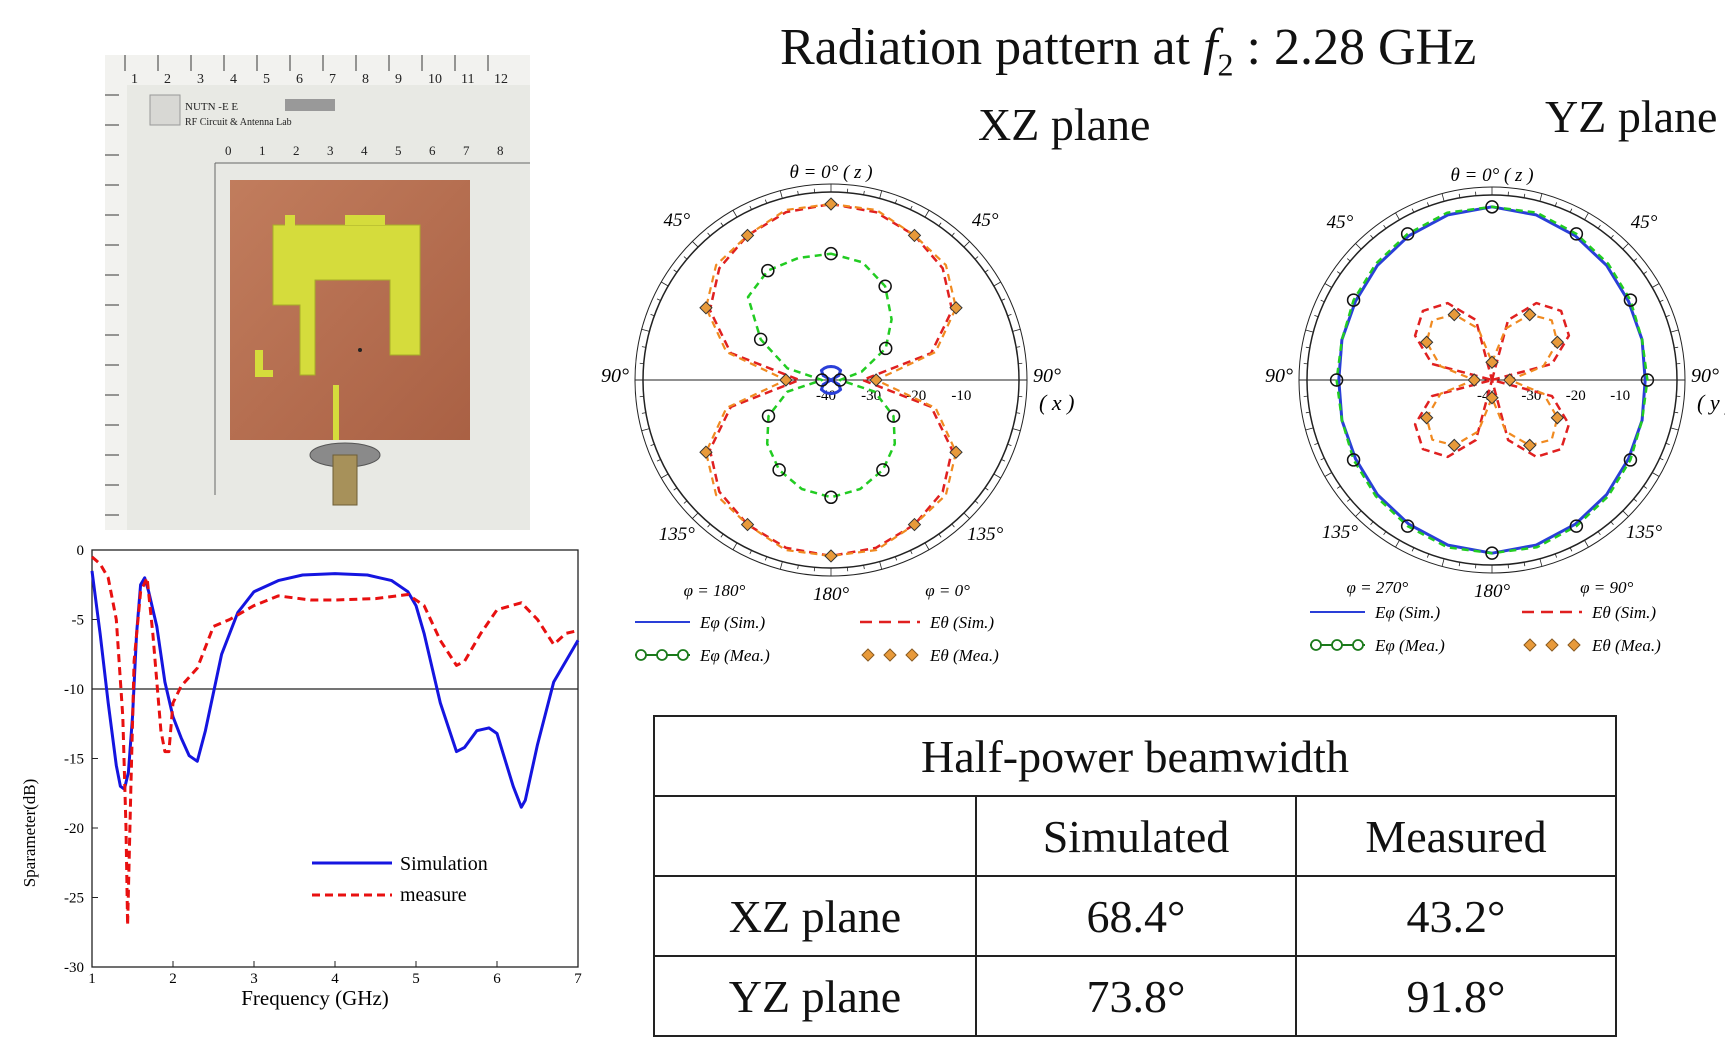 This screenshot has height=1037, width=1725. What do you see at coordinates (335, 741) in the screenshot?
I see `s11-series` at bounding box center [335, 741].